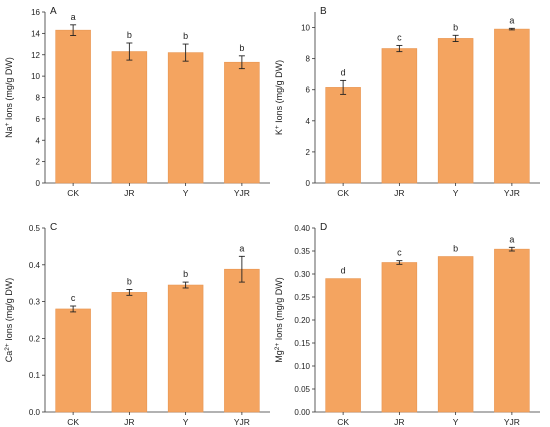 Image resolution: width=550 pixels, height=427 pixels. What do you see at coordinates (9, 357) in the screenshot?
I see `y-axis-label-ion: Ca` at bounding box center [9, 357].